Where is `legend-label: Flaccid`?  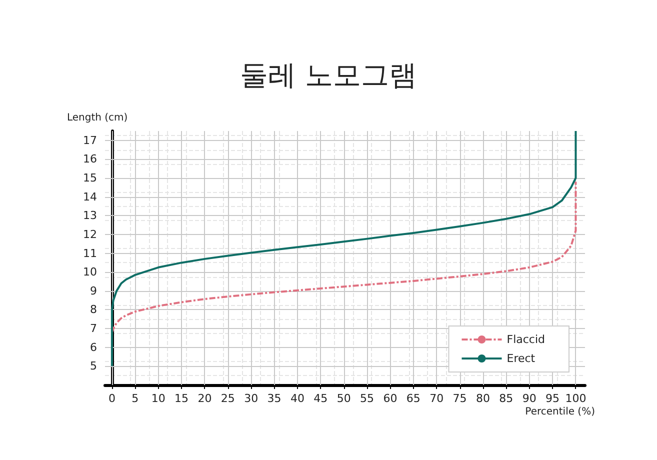
legend-label: Flaccid is located at coordinates (526, 339).